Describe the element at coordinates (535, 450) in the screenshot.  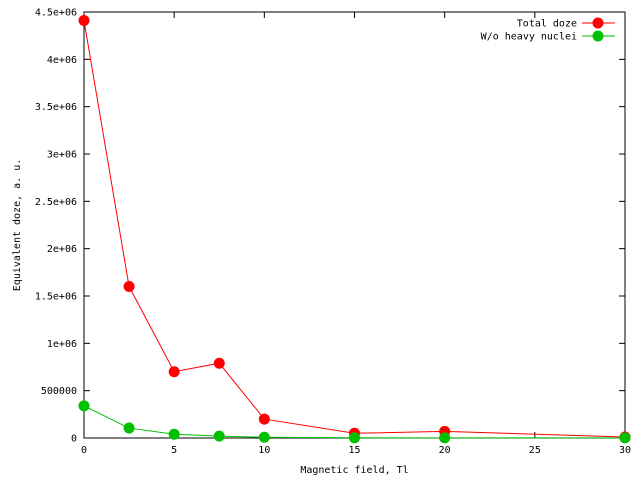
I see `x-tick-label: 25` at that location.